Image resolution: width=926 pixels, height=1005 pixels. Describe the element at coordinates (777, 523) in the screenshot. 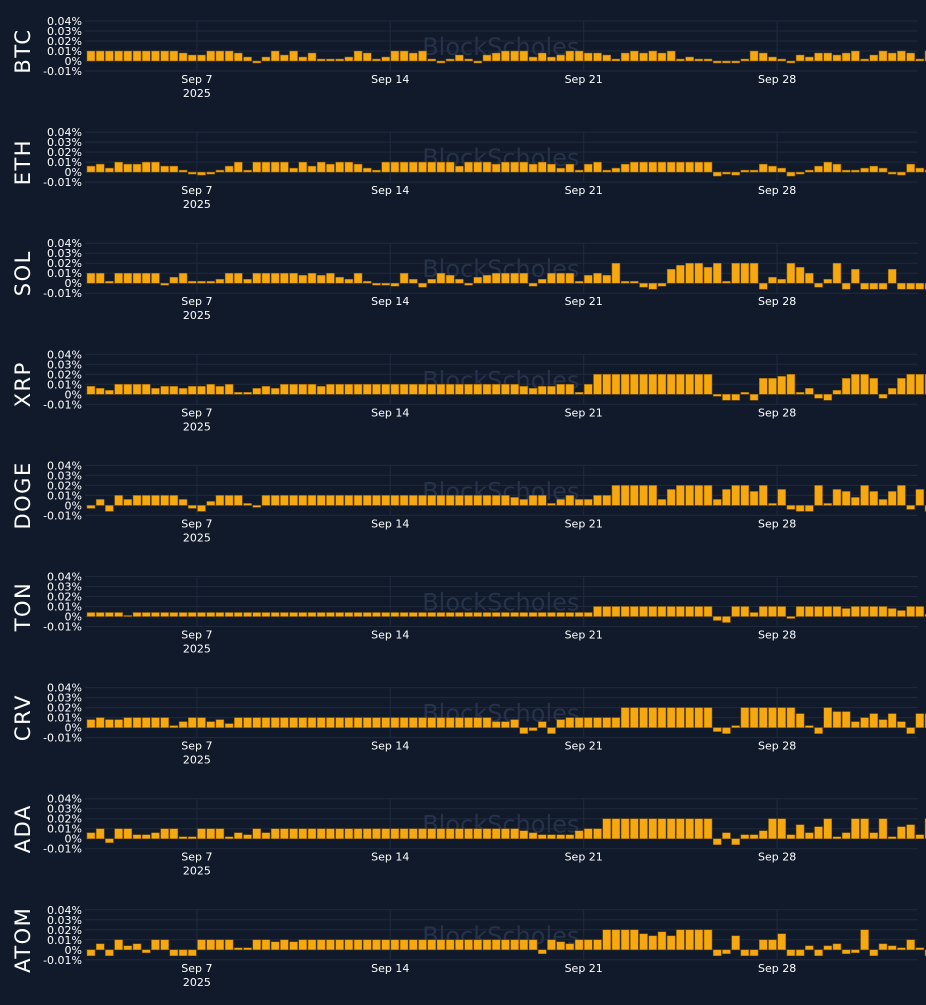

I see `x-tick-label: Sep 28` at that location.